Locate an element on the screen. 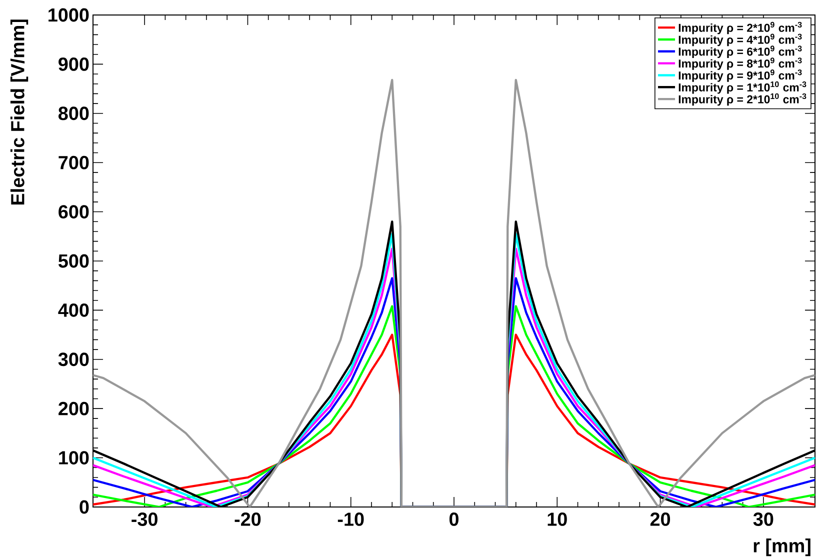 The height and width of the screenshot is (559, 817). y-tick-label: 100 is located at coordinates (74, 457).